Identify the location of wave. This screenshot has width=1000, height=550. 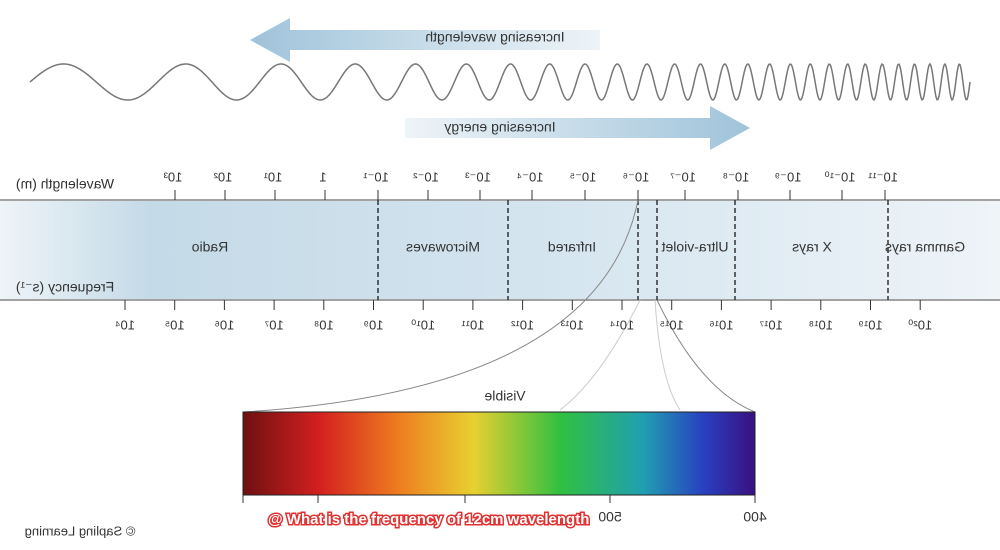
(500, 82).